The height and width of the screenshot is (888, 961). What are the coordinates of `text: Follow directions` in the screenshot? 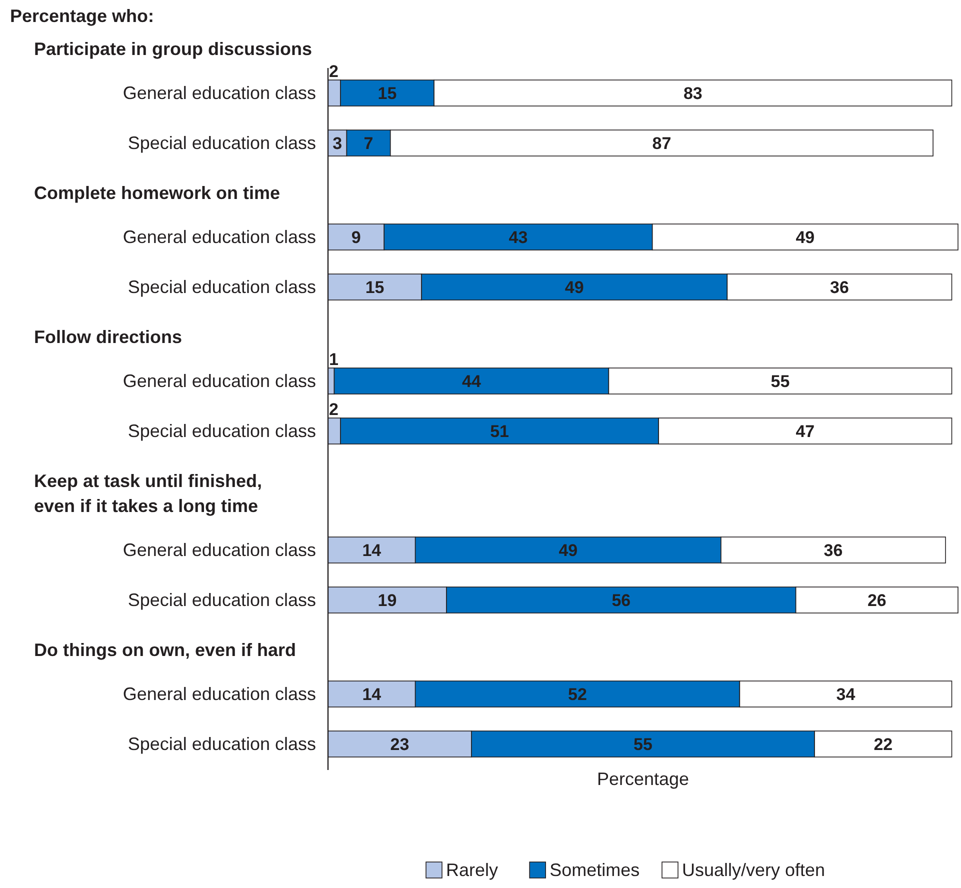 It's located at (108, 337).